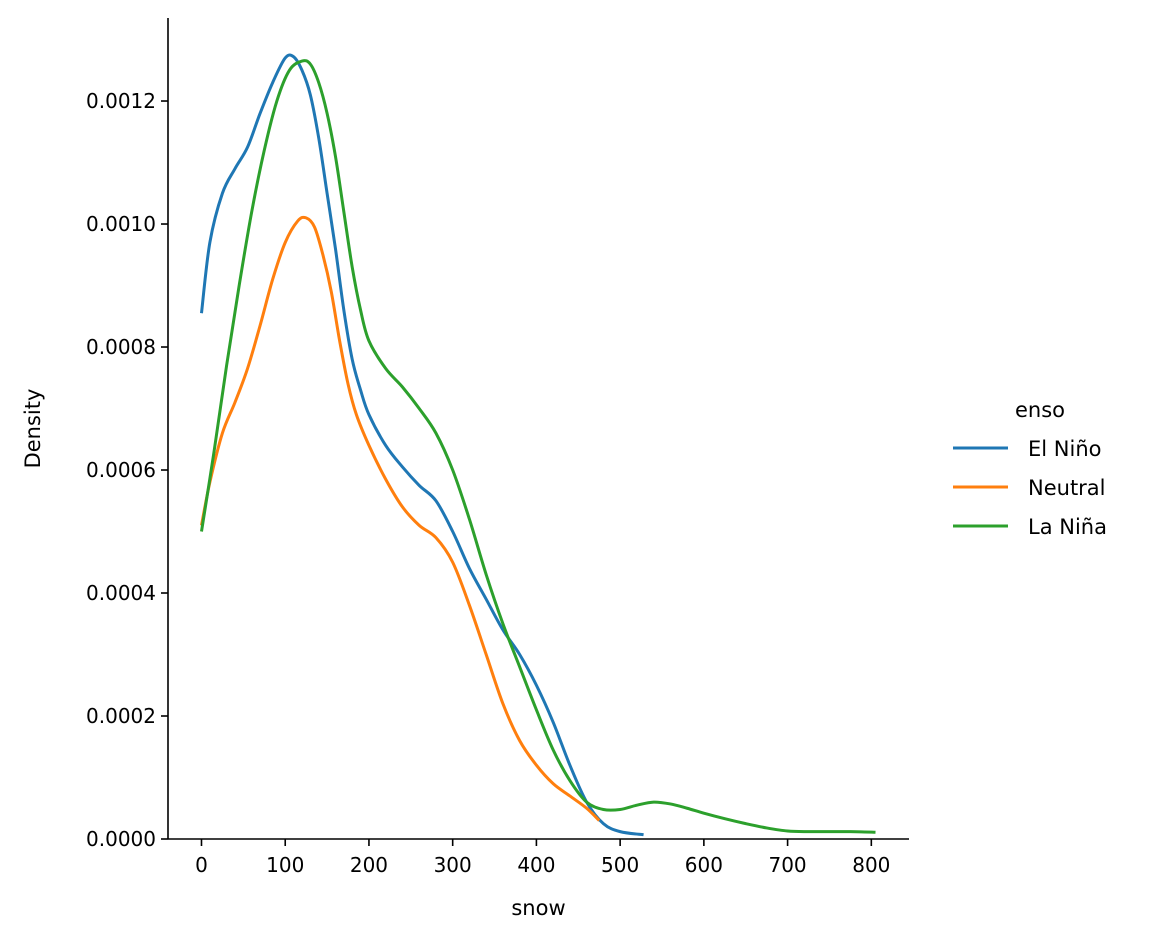 This screenshot has width=1152, height=940. What do you see at coordinates (369, 865) in the screenshot?
I see `x-tick-label: 200` at bounding box center [369, 865].